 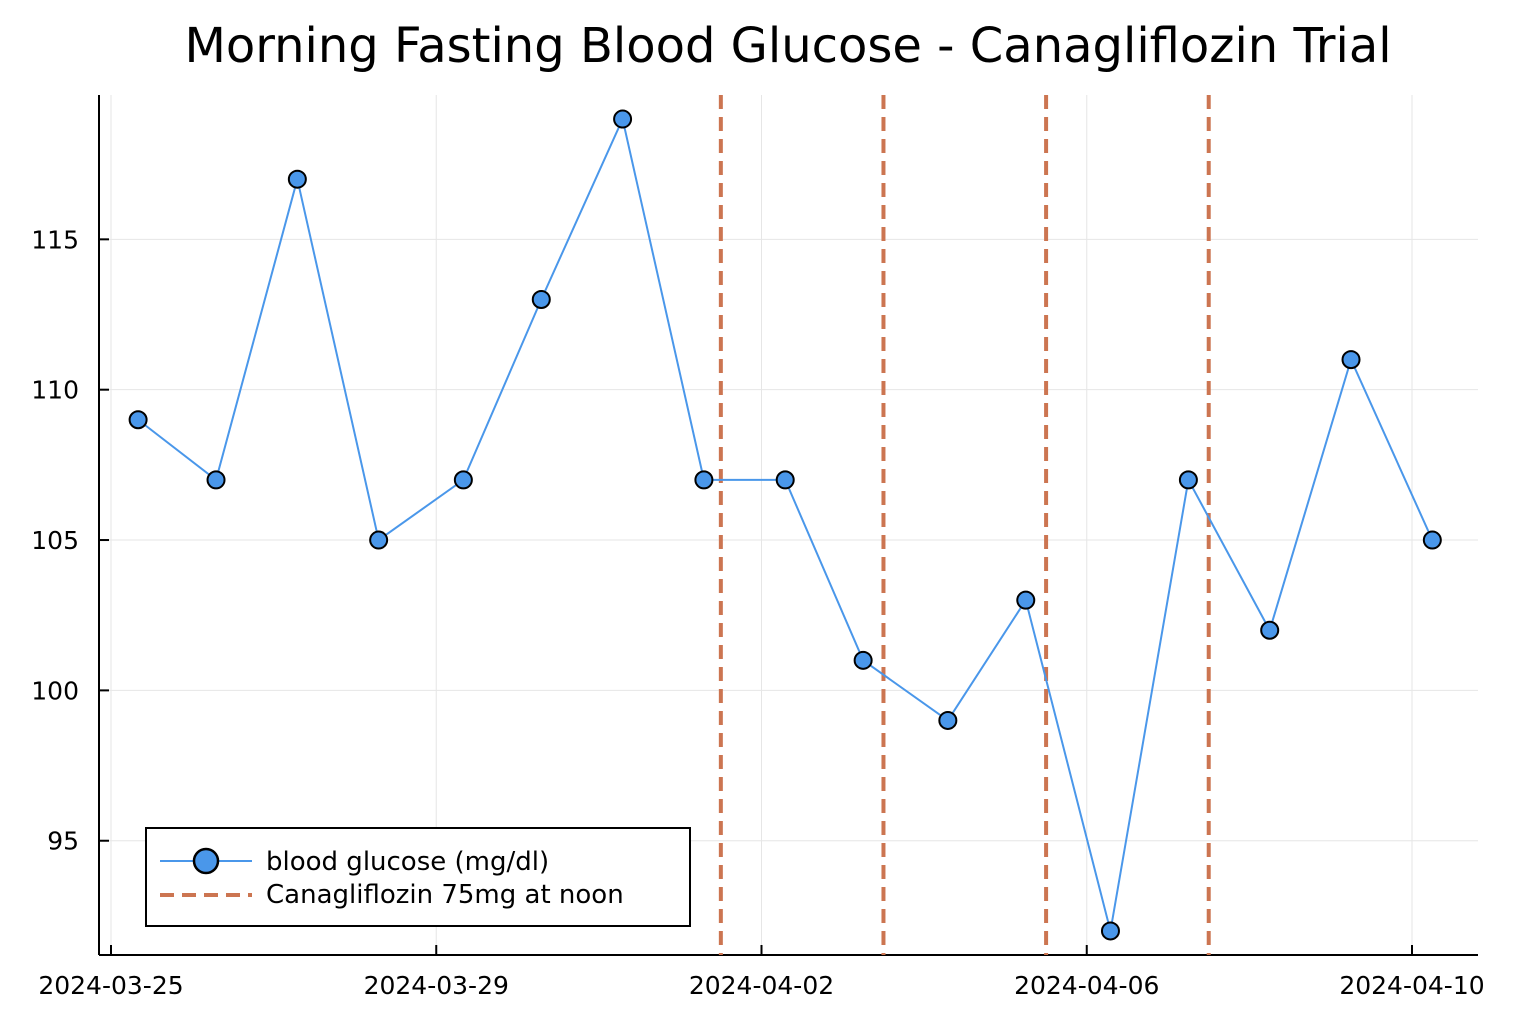 I want to click on legend-marker-glucose, so click(x=206, y=861).